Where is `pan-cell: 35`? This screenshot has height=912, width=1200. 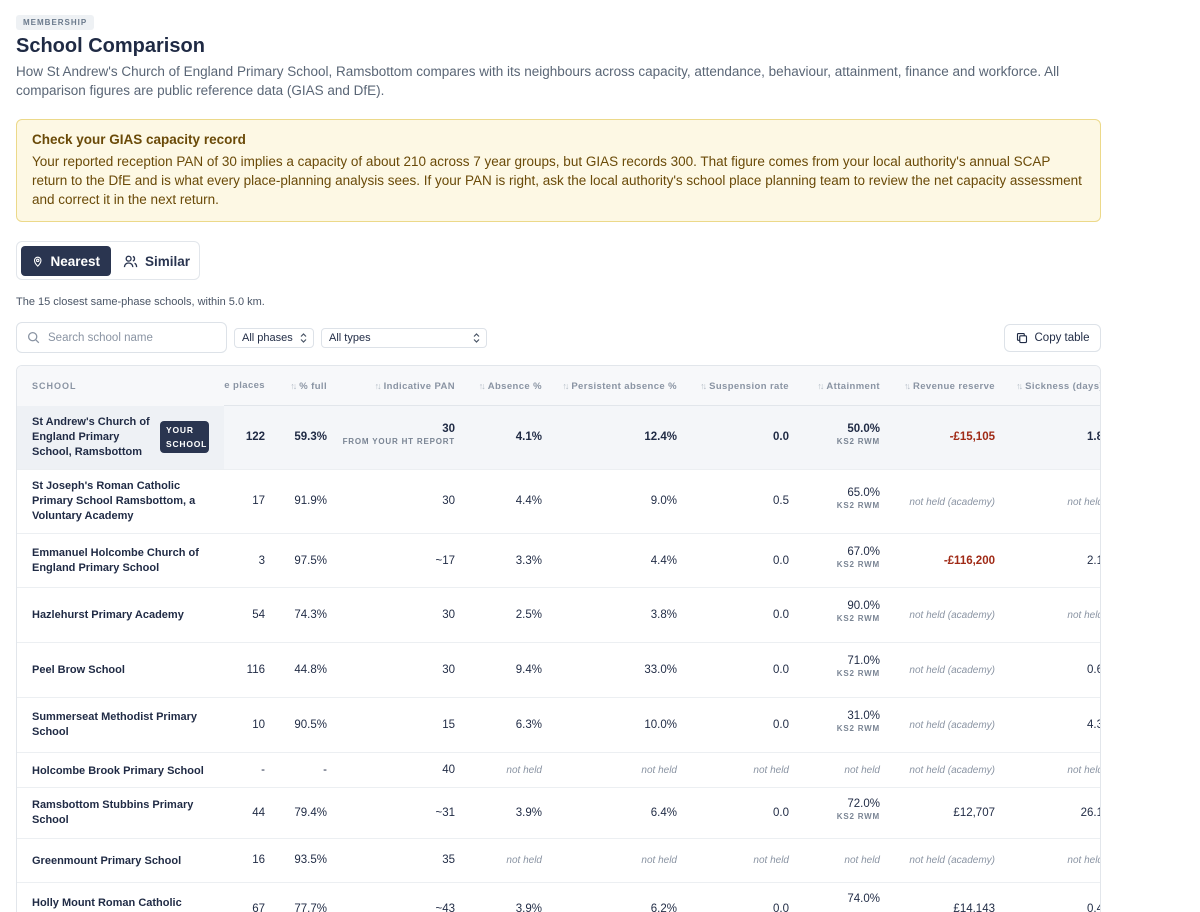
pan-cell: 35 is located at coordinates (448, 860).